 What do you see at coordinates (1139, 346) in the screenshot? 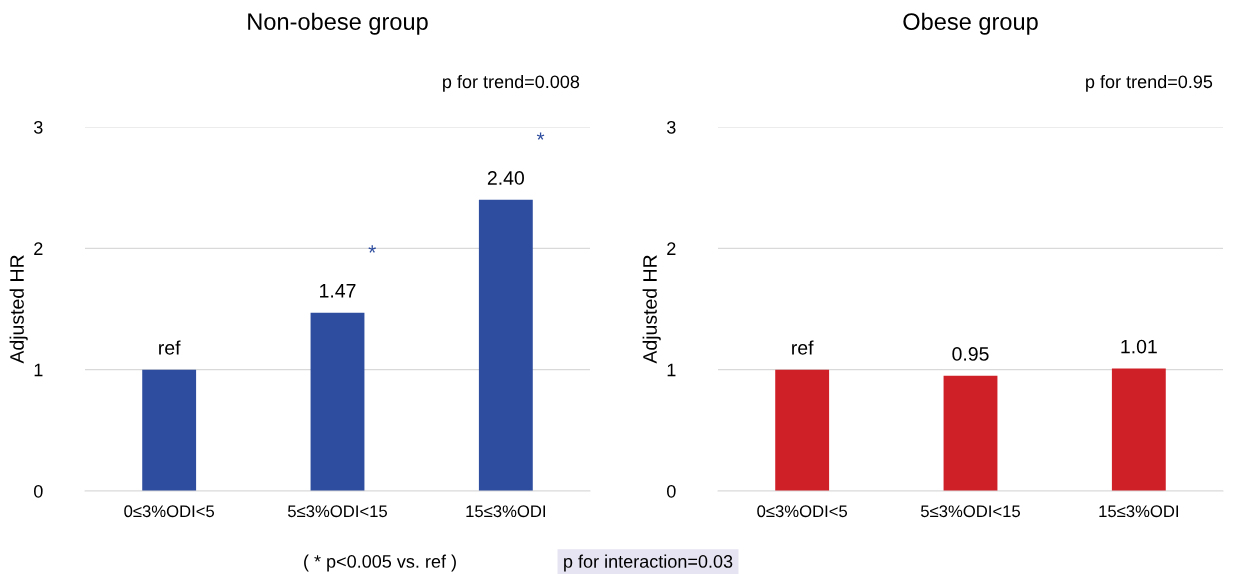
I see `data-label: 1.01` at bounding box center [1139, 346].